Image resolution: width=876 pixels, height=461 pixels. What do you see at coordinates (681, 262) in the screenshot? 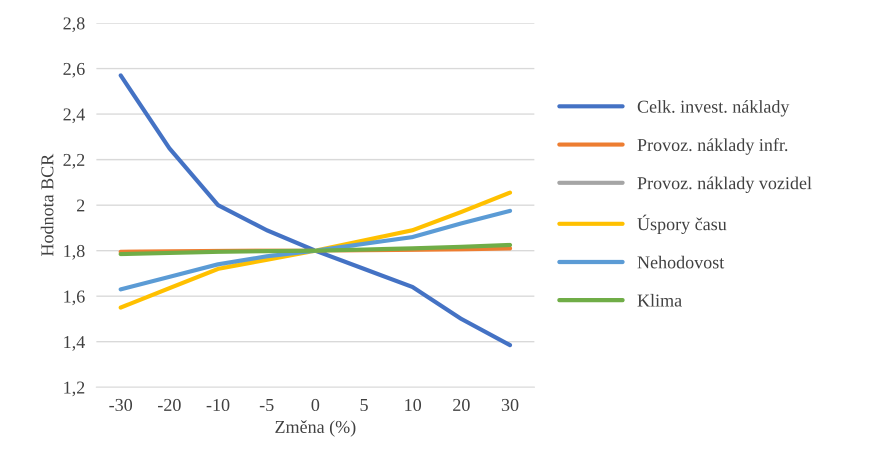
I see `legend-label: Nehodovost` at bounding box center [681, 262].